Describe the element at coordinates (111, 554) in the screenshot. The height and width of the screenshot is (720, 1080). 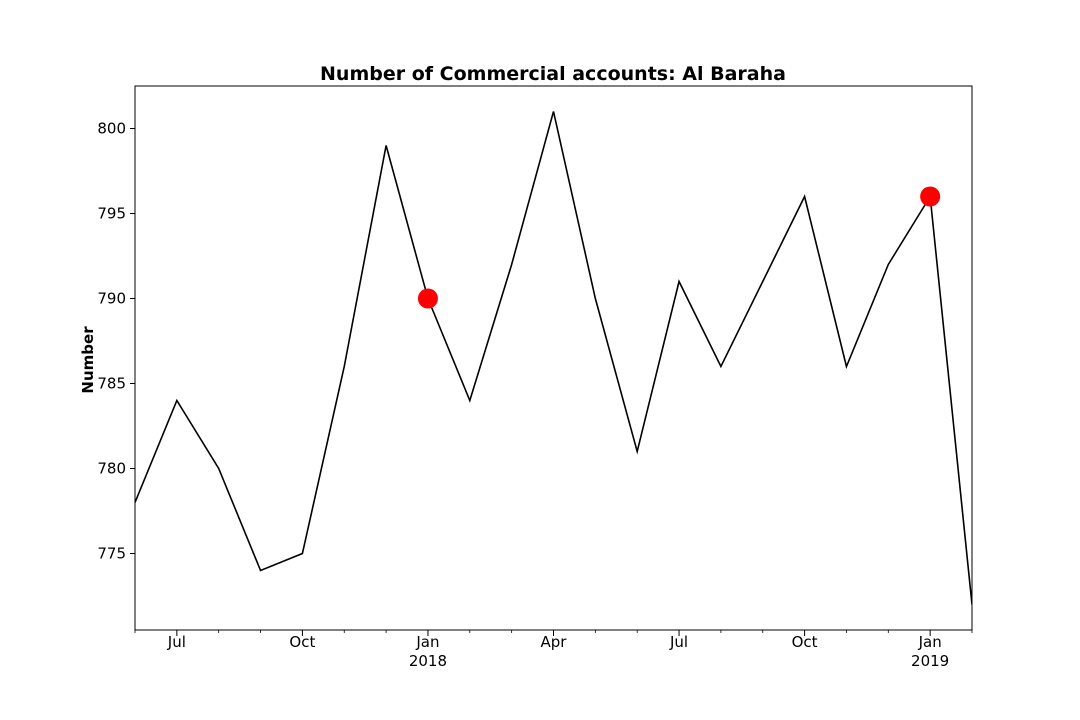
I see `y-tick-label: 775` at that location.